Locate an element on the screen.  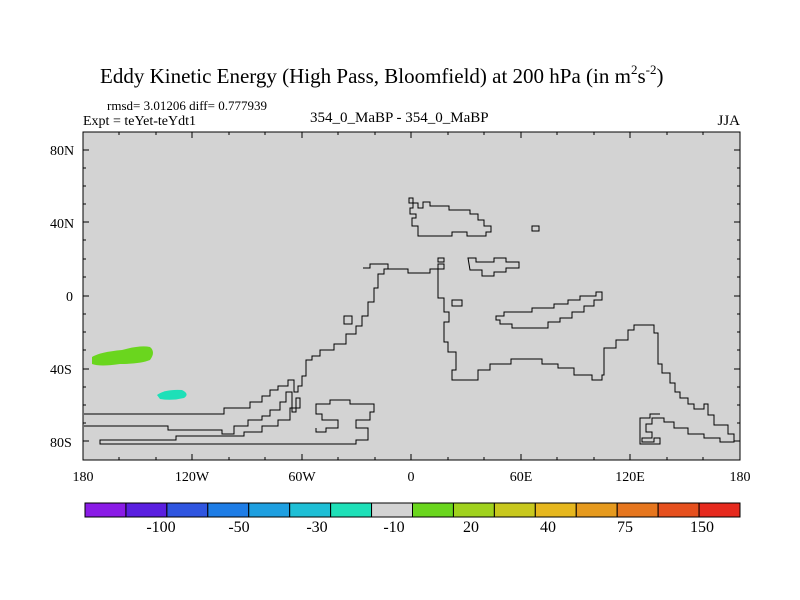
colorbar-label: -50 is located at coordinates (238, 527).